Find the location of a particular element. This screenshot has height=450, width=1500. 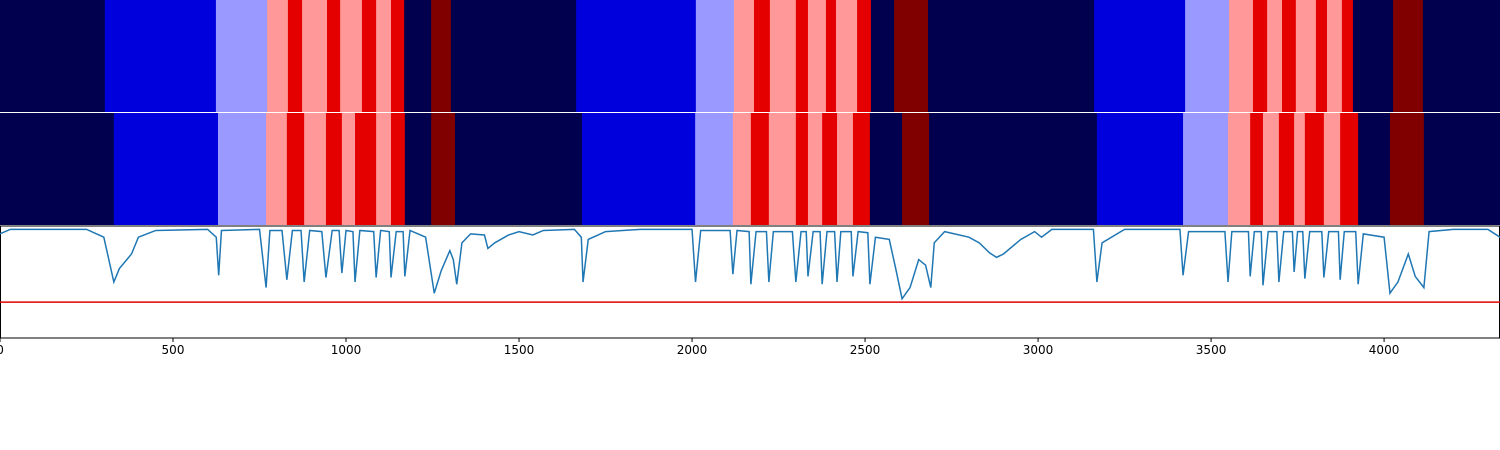

x-tick-label: 2000 is located at coordinates (692, 350).